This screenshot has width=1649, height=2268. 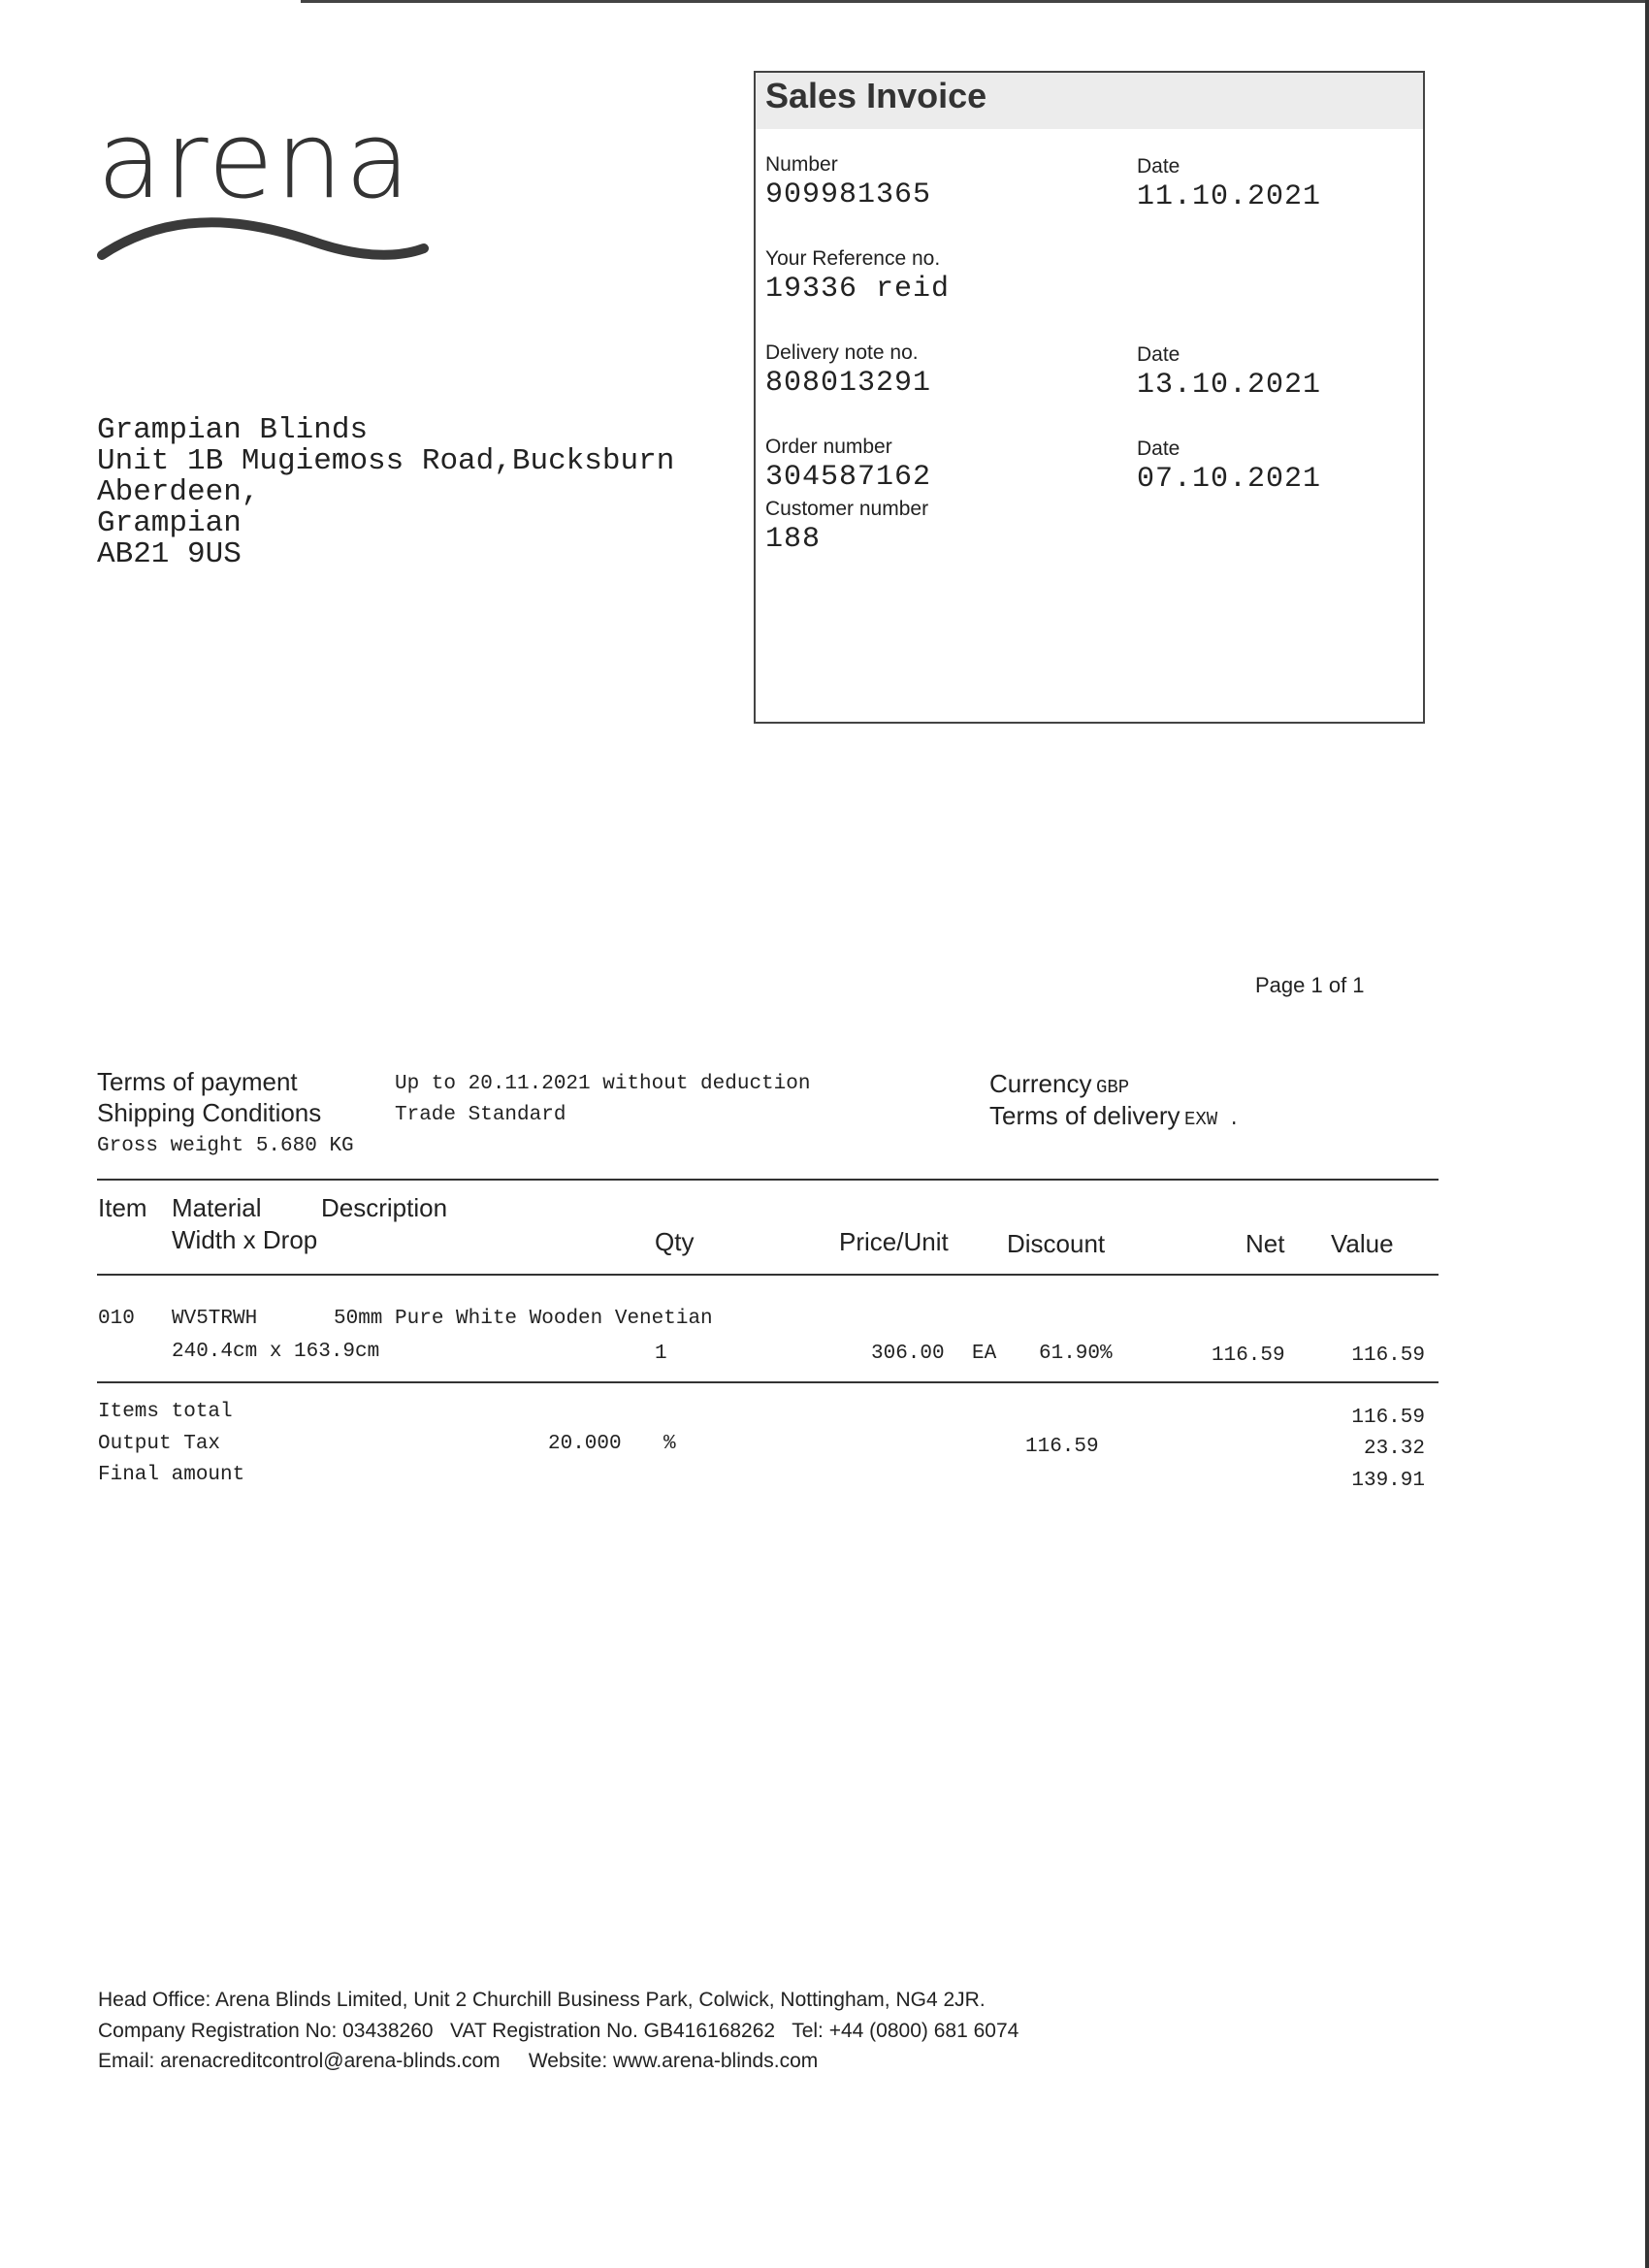 What do you see at coordinates (1229, 196) in the screenshot?
I see `invoice-date: 11.10.2021` at bounding box center [1229, 196].